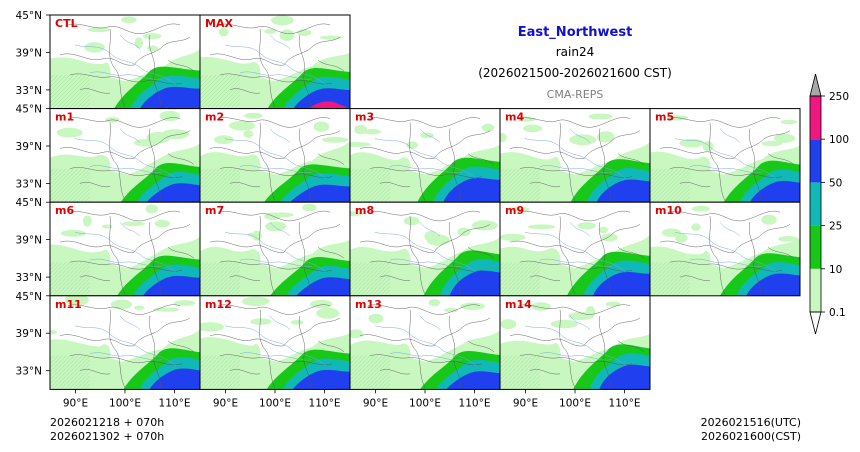 Image resolution: width=860 pixels, height=452 pixels. Describe the element at coordinates (514, 210) in the screenshot. I see `panel-label: m9` at that location.